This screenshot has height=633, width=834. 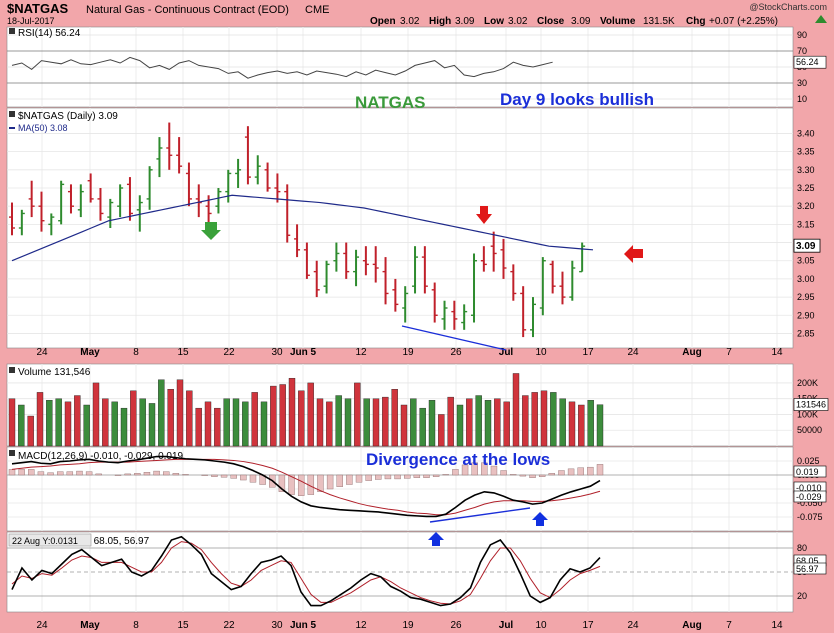 What do you see at coordinates (54, 372) in the screenshot?
I see `volume-label: Volume 131,546` at bounding box center [54, 372].